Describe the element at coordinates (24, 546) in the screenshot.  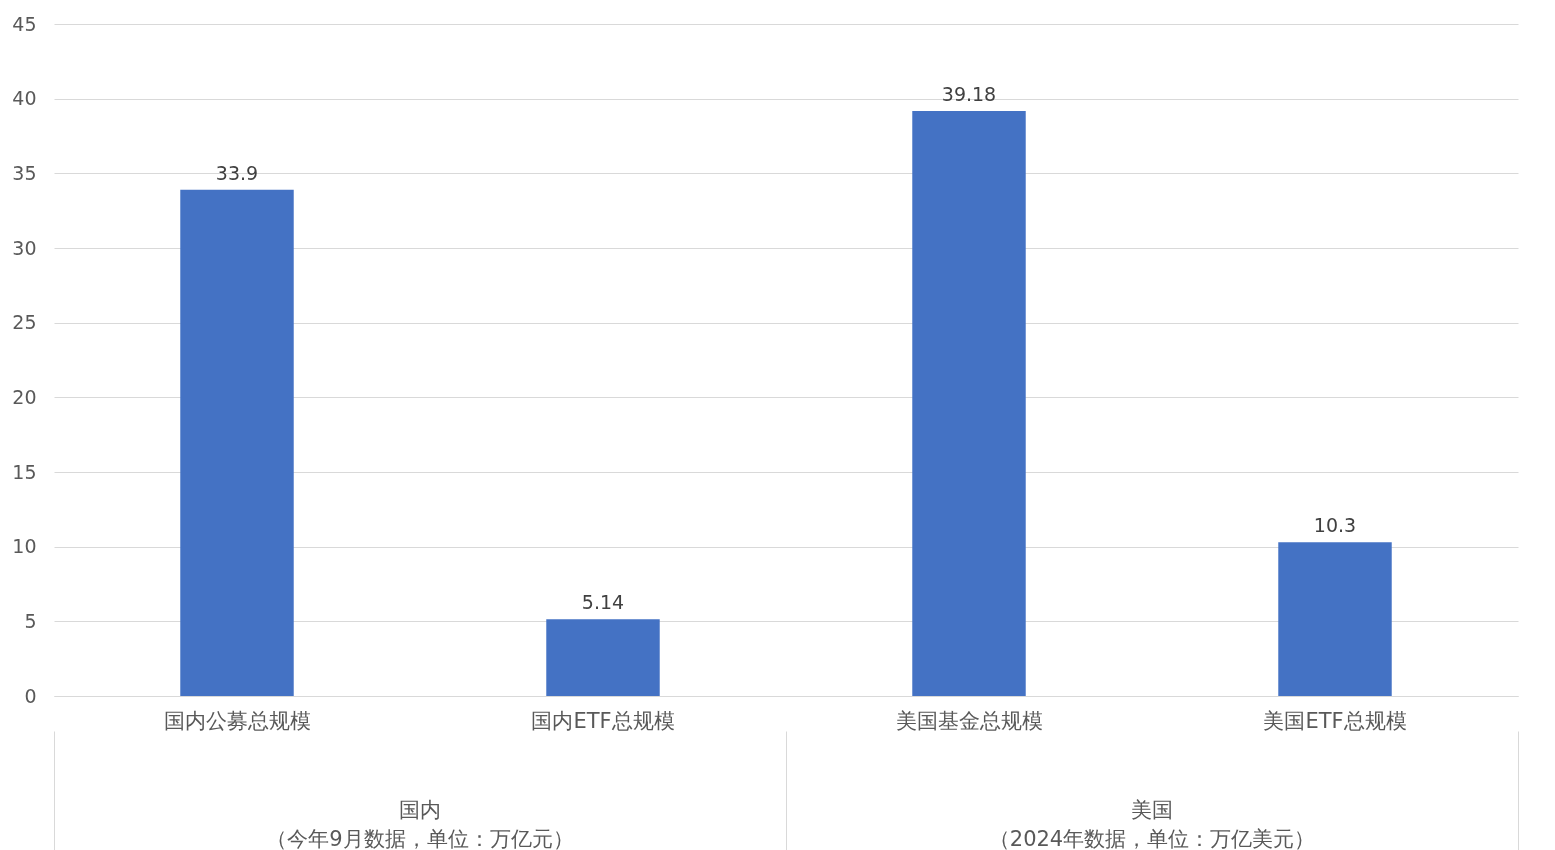
I see `y-tick-label: 10` at that location.